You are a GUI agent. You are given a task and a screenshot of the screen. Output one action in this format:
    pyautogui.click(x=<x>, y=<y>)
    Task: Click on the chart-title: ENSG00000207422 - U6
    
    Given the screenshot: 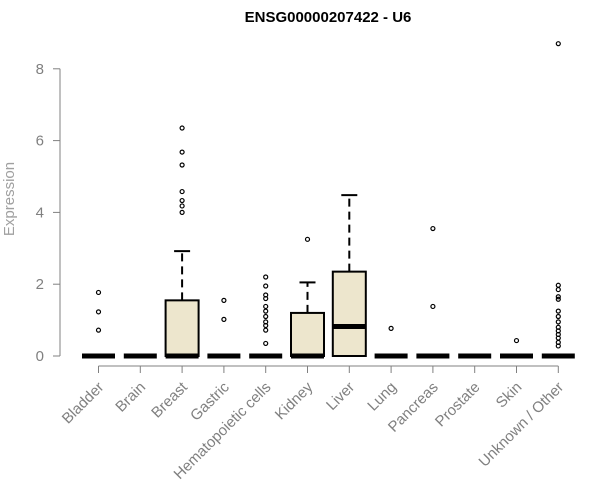 What is the action you would take?
    pyautogui.click(x=328, y=17)
    